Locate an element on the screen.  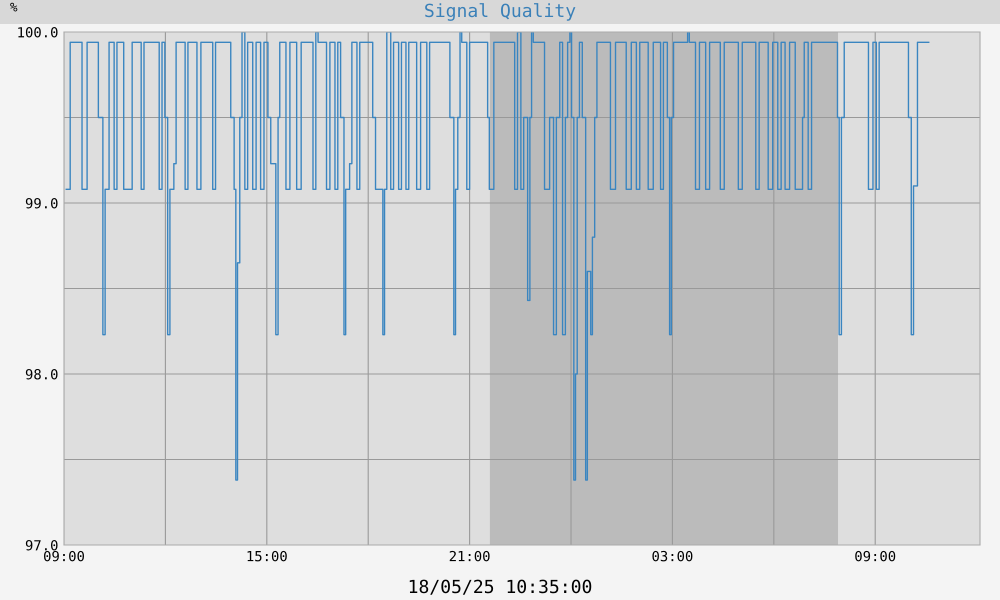
text: 18/05/25 10:35:00 is located at coordinates (501, 587).